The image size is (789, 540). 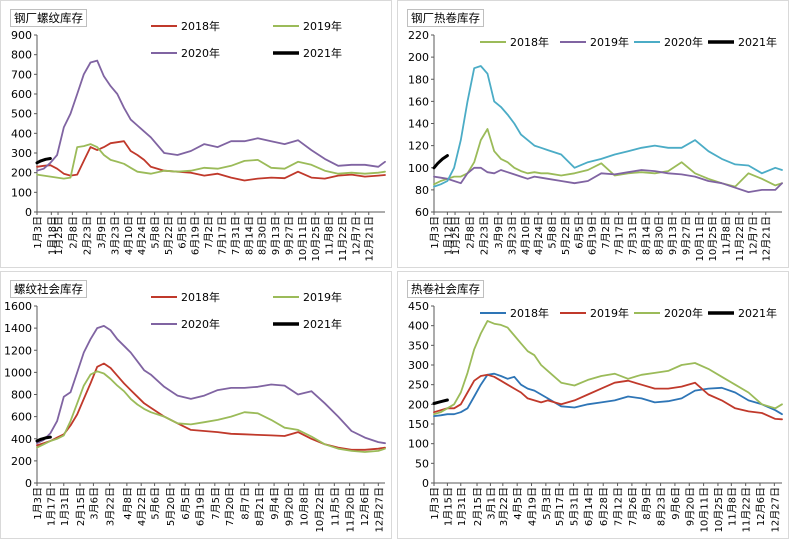 I want to click on y-tick-label: 1200, so click(x=18, y=350).